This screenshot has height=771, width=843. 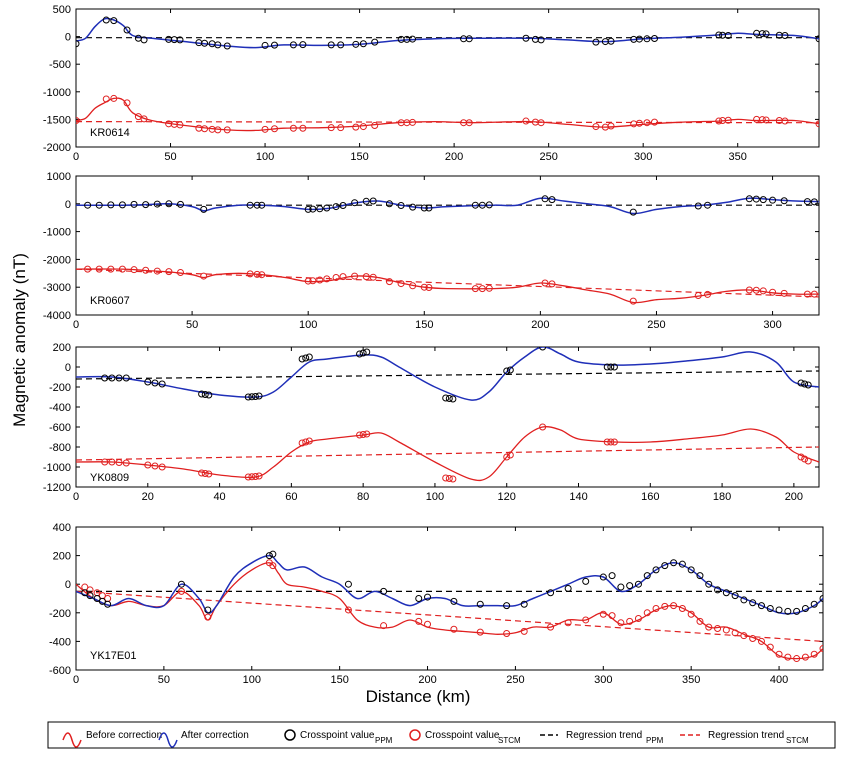 What do you see at coordinates (578, 497) in the screenshot?
I see `x-tick-label: 140` at bounding box center [578, 497].